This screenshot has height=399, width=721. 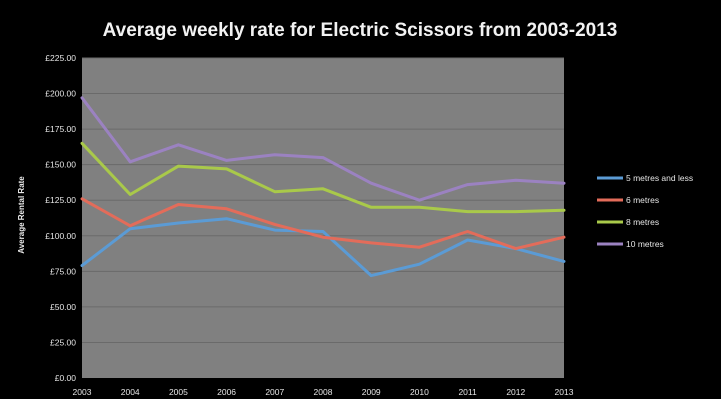 What do you see at coordinates (564, 392) in the screenshot?
I see `x-tick-label: 2013` at bounding box center [564, 392].